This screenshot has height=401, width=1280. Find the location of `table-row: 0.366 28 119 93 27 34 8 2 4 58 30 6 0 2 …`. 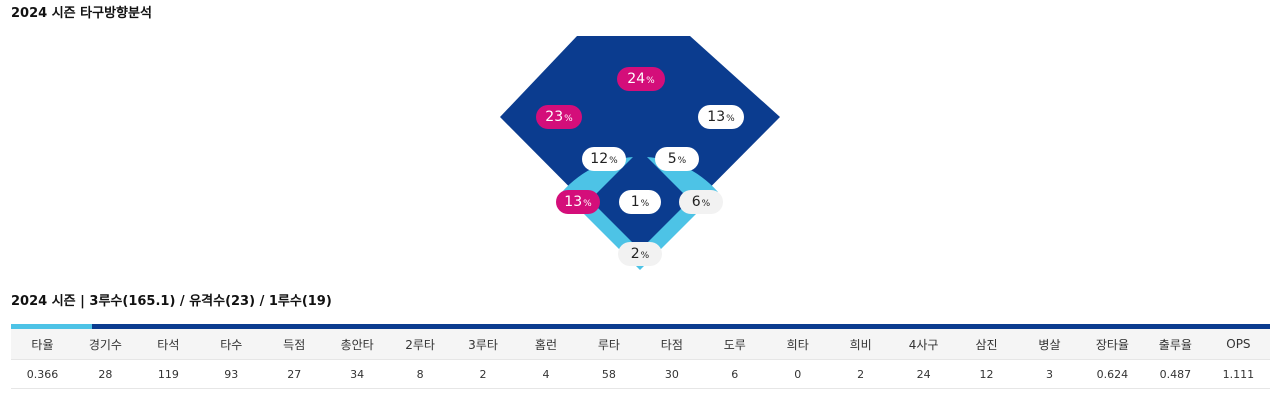

table-row: 0.366 28 119 93 27 34 8 2 4 58 30 6 0 2 … is located at coordinates (640, 374).